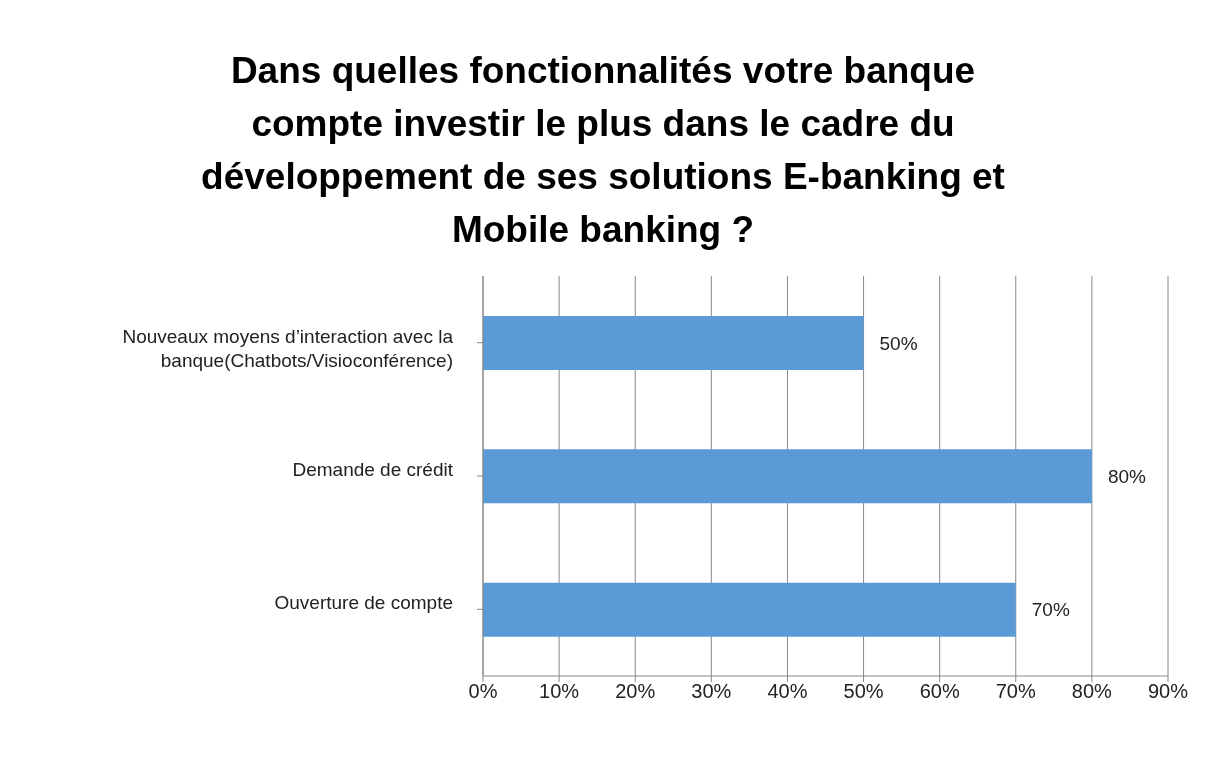  I want to click on x-tick-label: 40%, so click(787, 691).